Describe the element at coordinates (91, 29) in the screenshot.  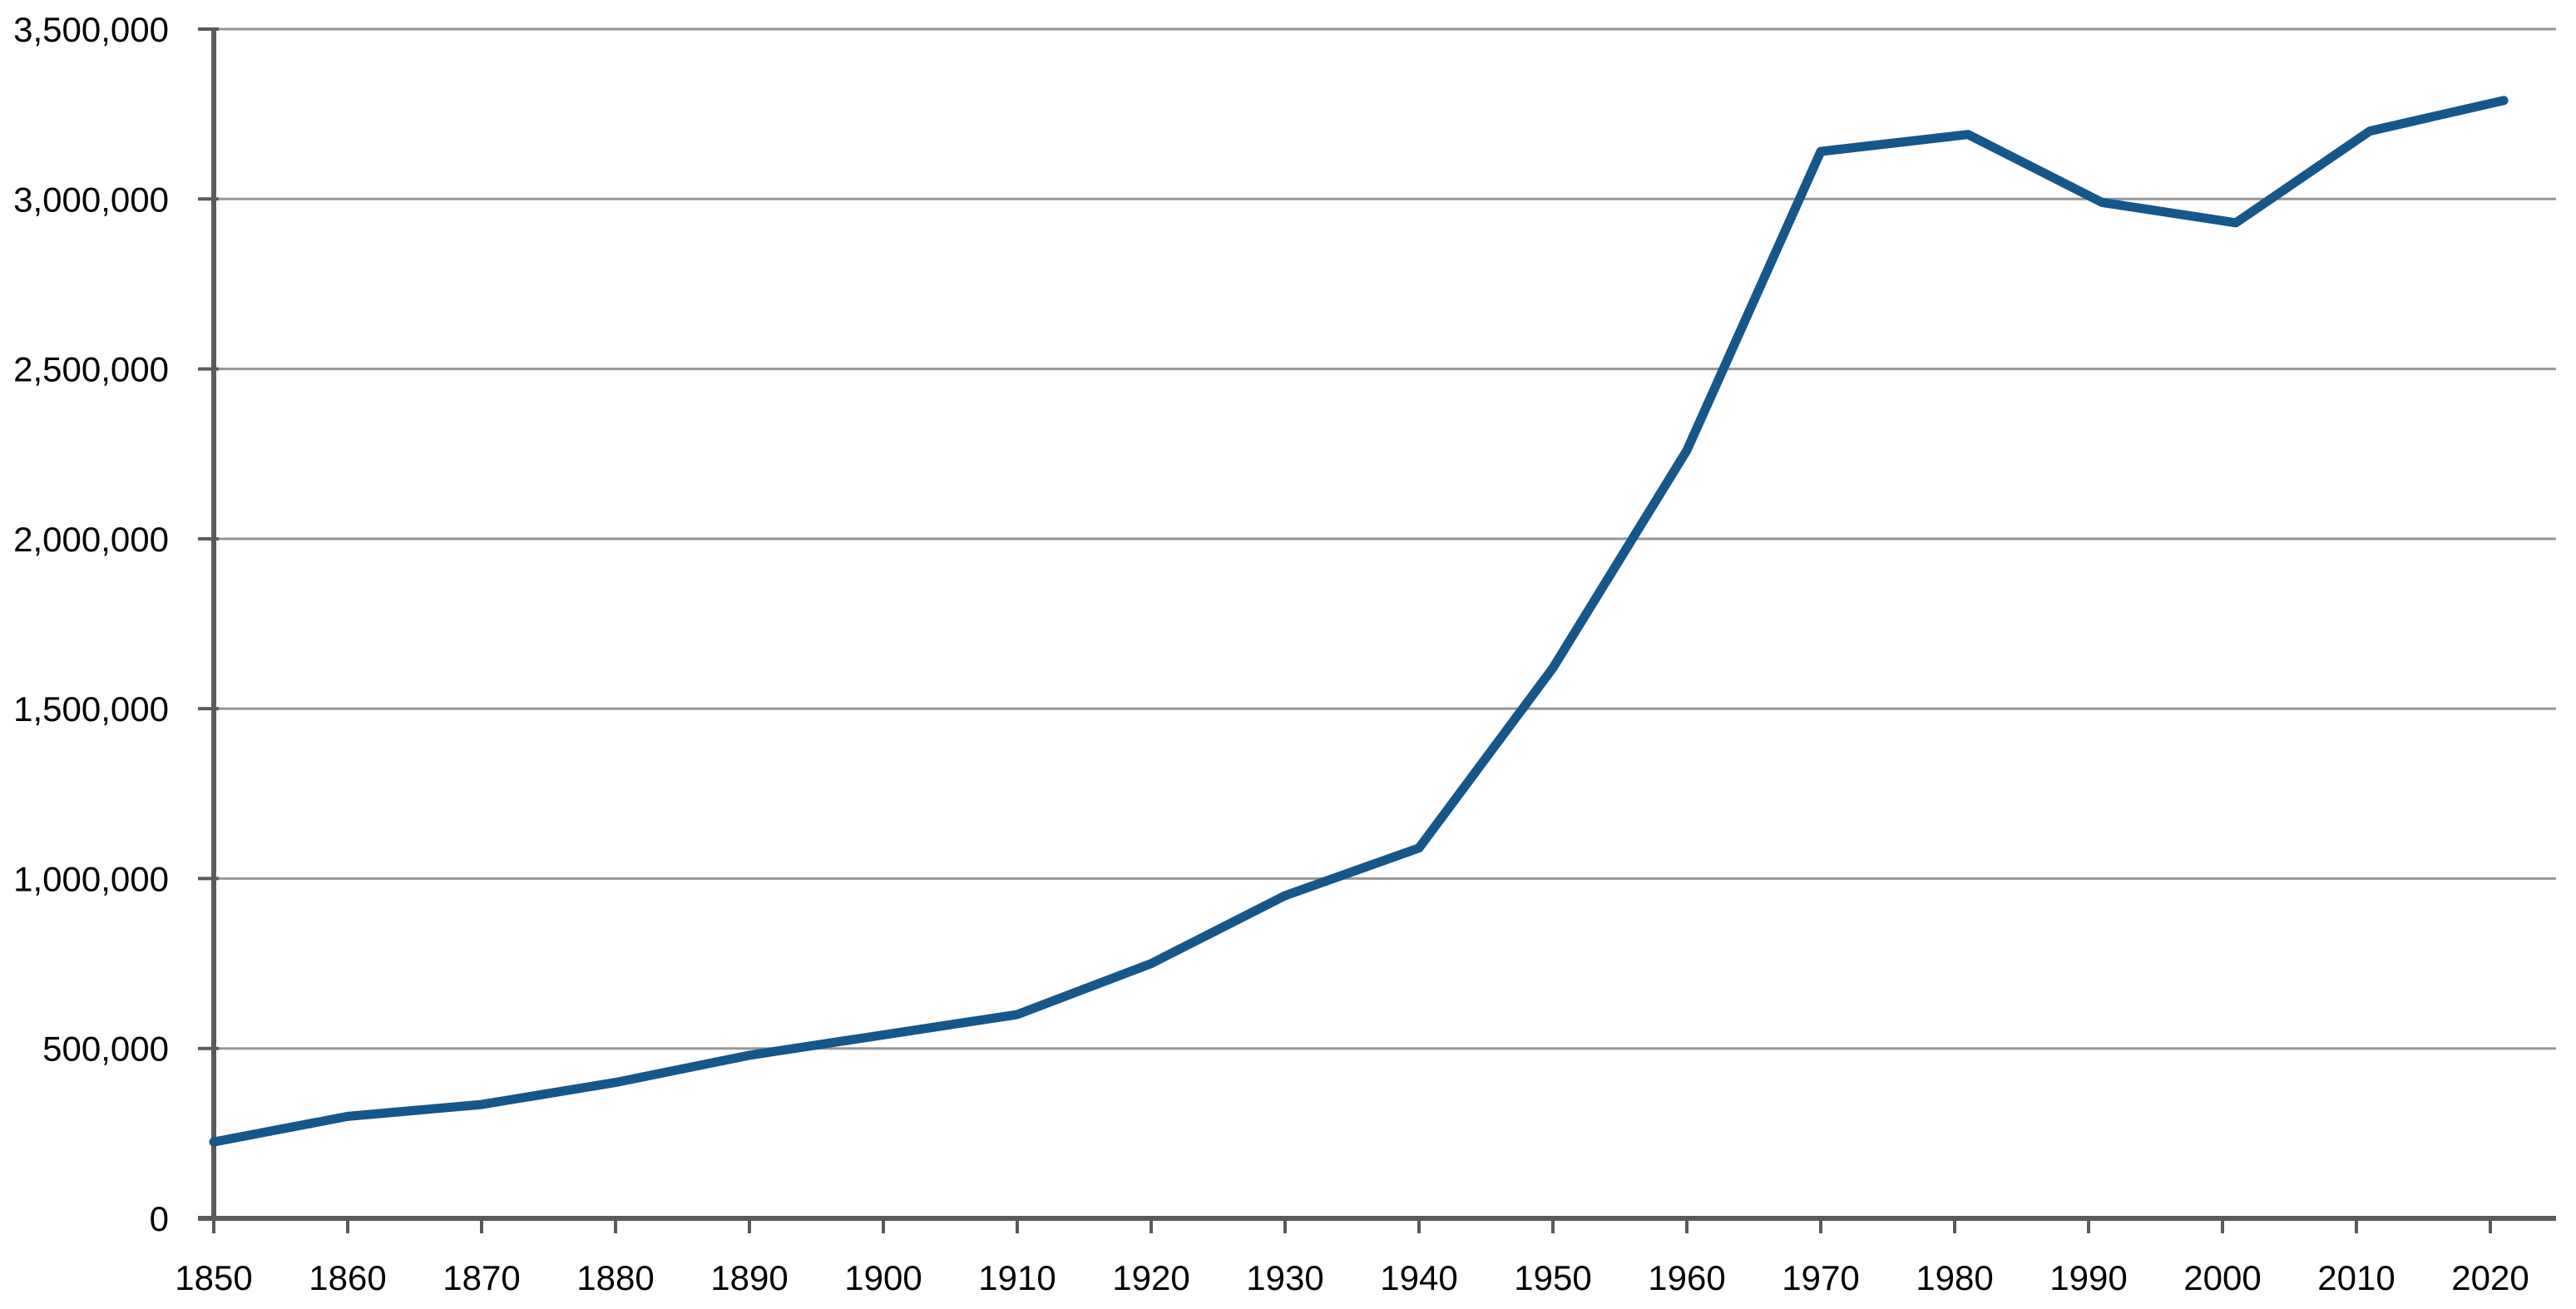
I see `y-tick-label: 3,500,000` at that location.